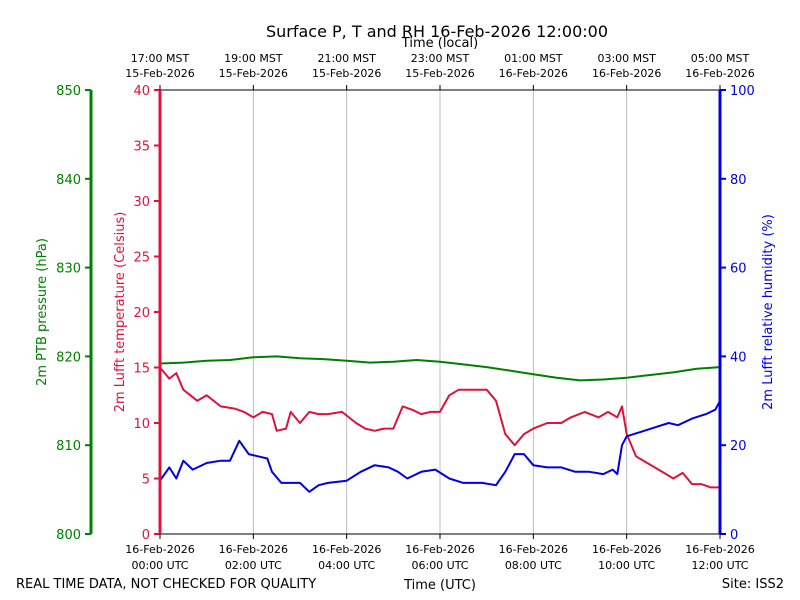  What do you see at coordinates (626, 73) in the screenshot?
I see `top-tick-date-5: 16-Feb-2026` at bounding box center [626, 73].